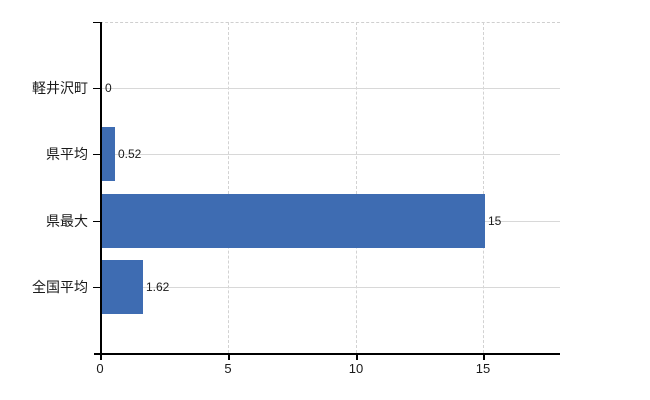 The height and width of the screenshot is (400, 650). Describe the element at coordinates (483, 368) in the screenshot. I see `x-axis-tick-label: 15` at that location.